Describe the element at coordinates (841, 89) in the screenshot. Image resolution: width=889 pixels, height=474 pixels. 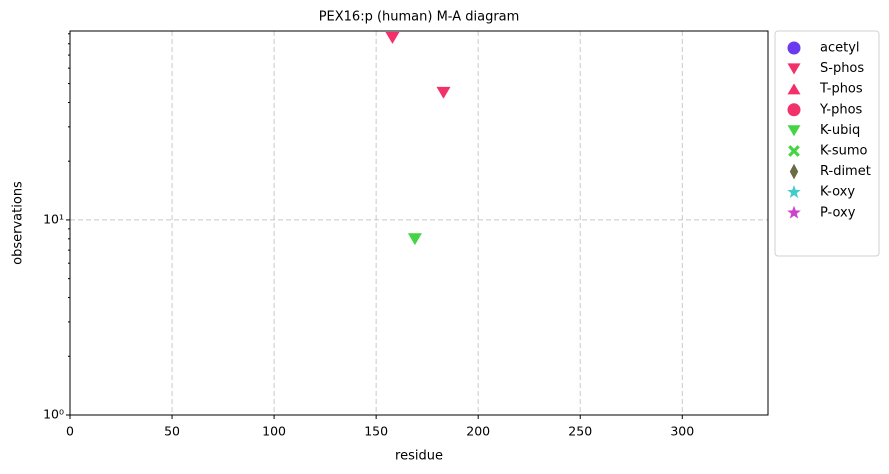
I see `legend-label: T-phos` at that location.